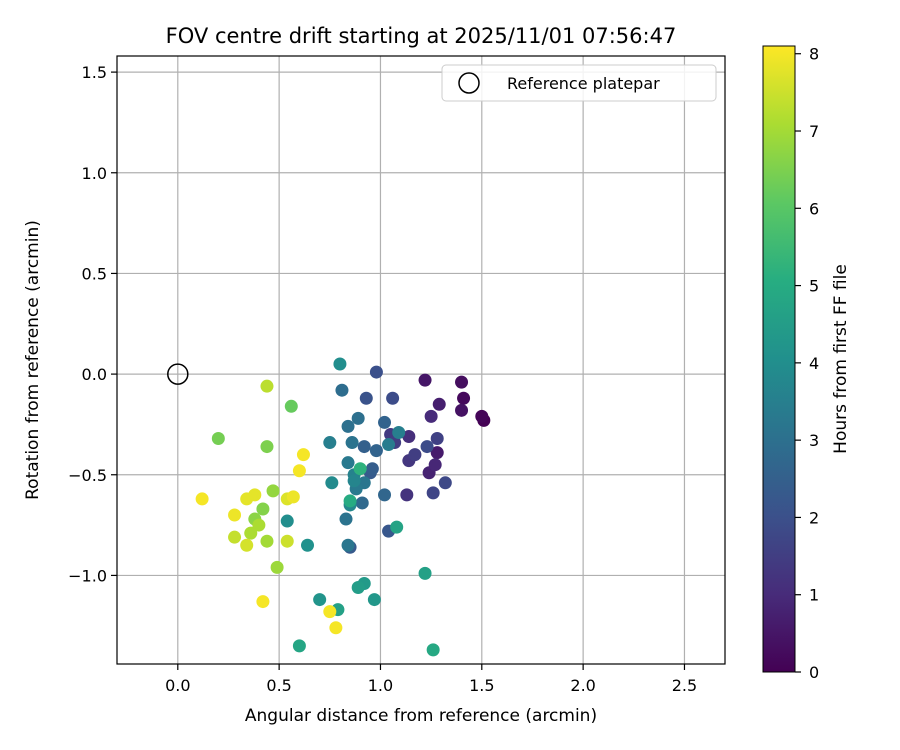 This screenshot has width=900, height=750. Describe the element at coordinates (94, 72) in the screenshot. I see `y-tick-label-5: 1.5` at that location.